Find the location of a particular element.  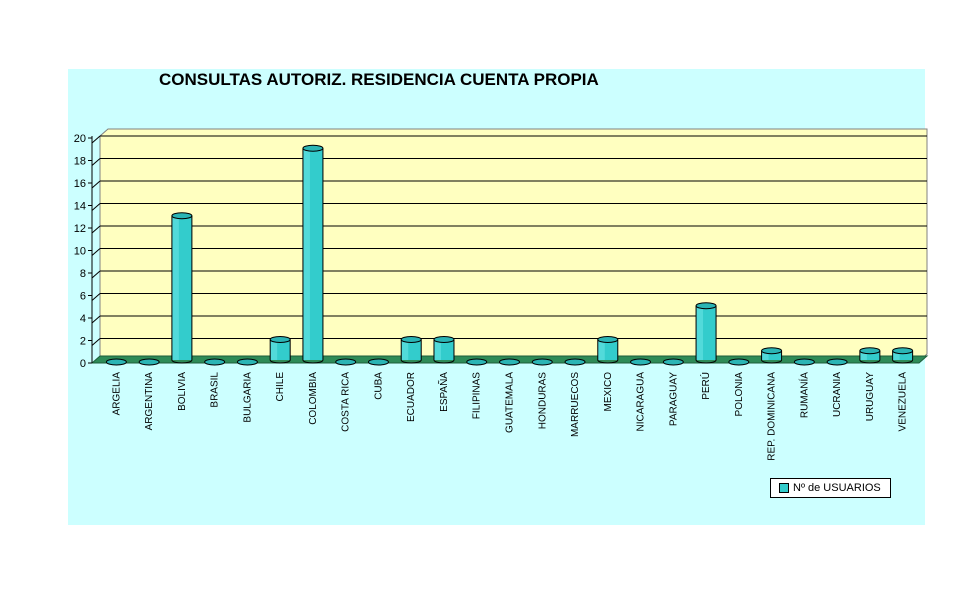

y-tick-label: 20 is located at coordinates (80, 139).